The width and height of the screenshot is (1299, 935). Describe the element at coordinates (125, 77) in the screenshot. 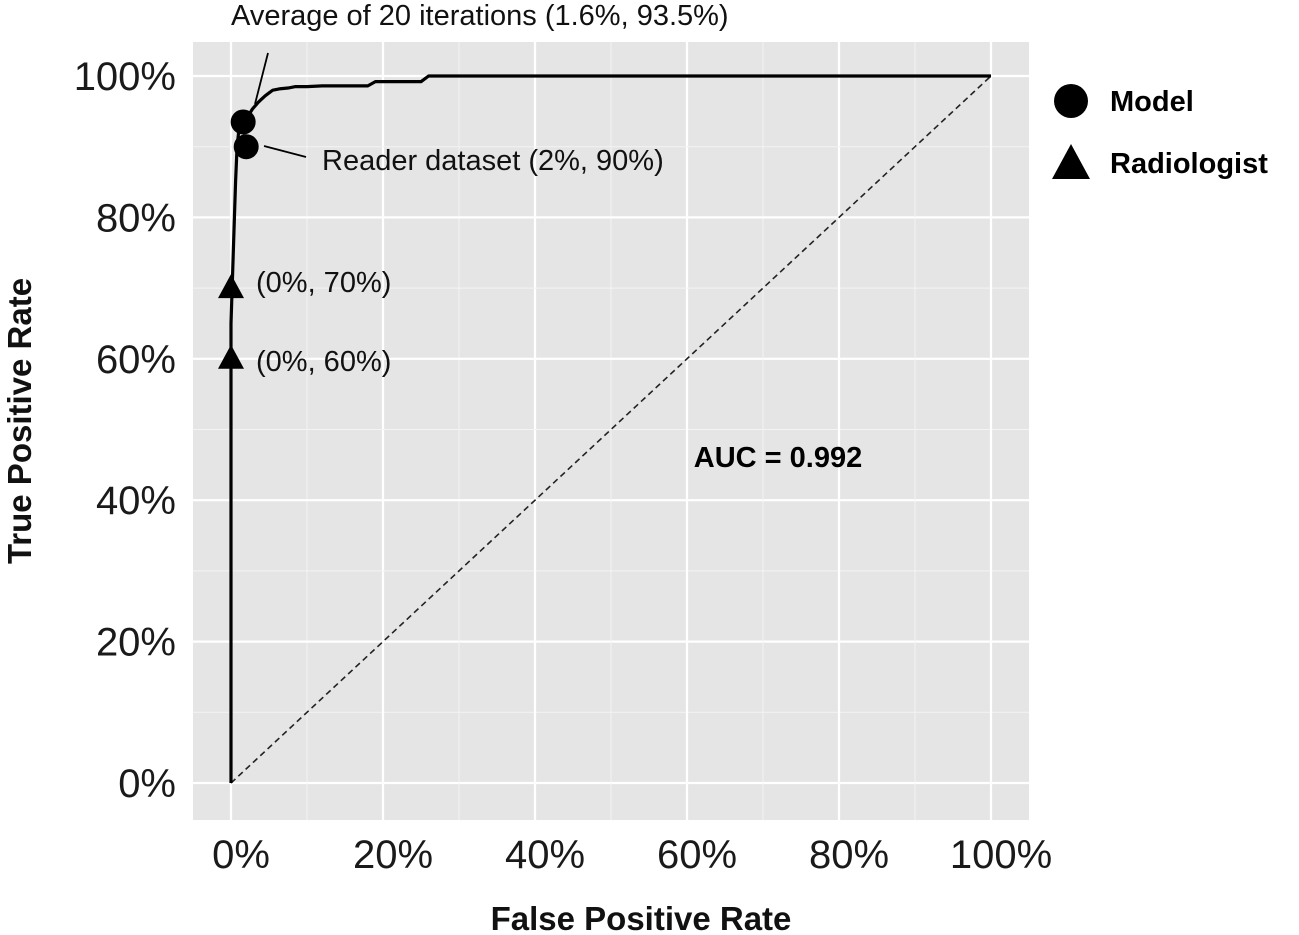

I see `y-tick-label: 100%` at that location.